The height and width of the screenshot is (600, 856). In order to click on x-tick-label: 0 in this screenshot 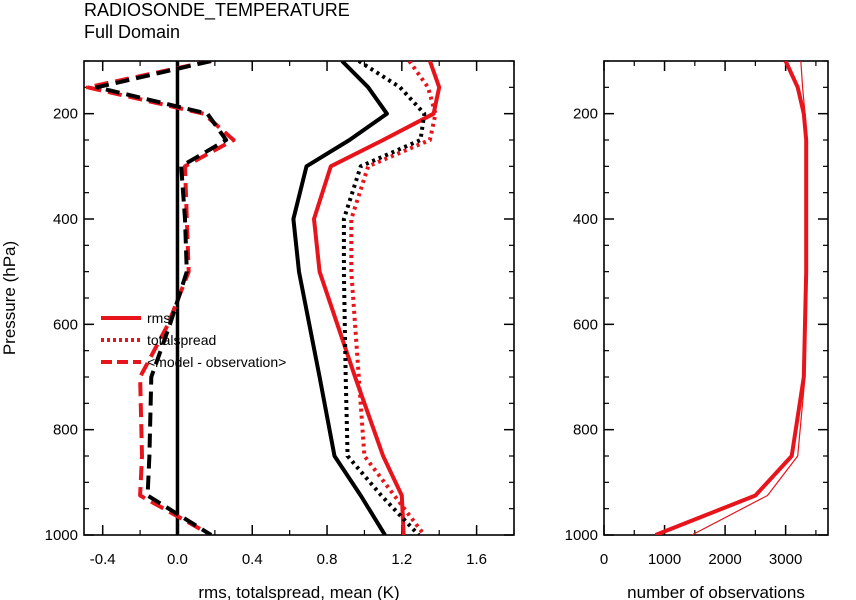, I will do `click(604, 559)`.